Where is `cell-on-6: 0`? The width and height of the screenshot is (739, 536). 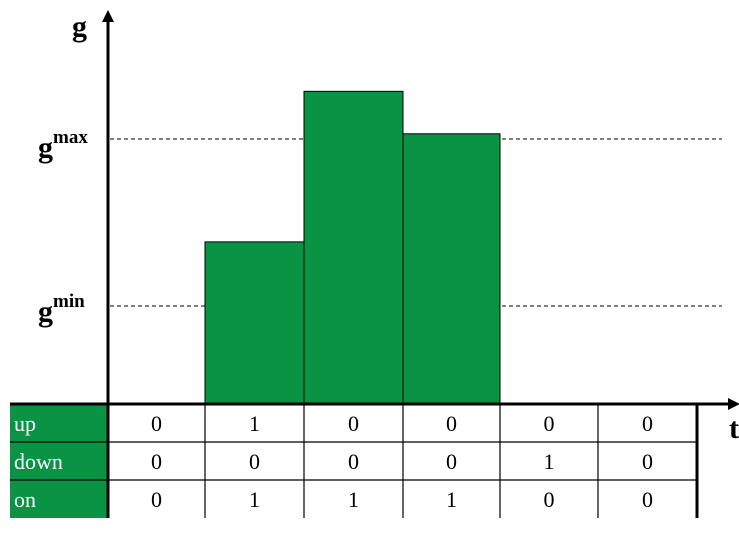 cell-on-6: 0 is located at coordinates (647, 499).